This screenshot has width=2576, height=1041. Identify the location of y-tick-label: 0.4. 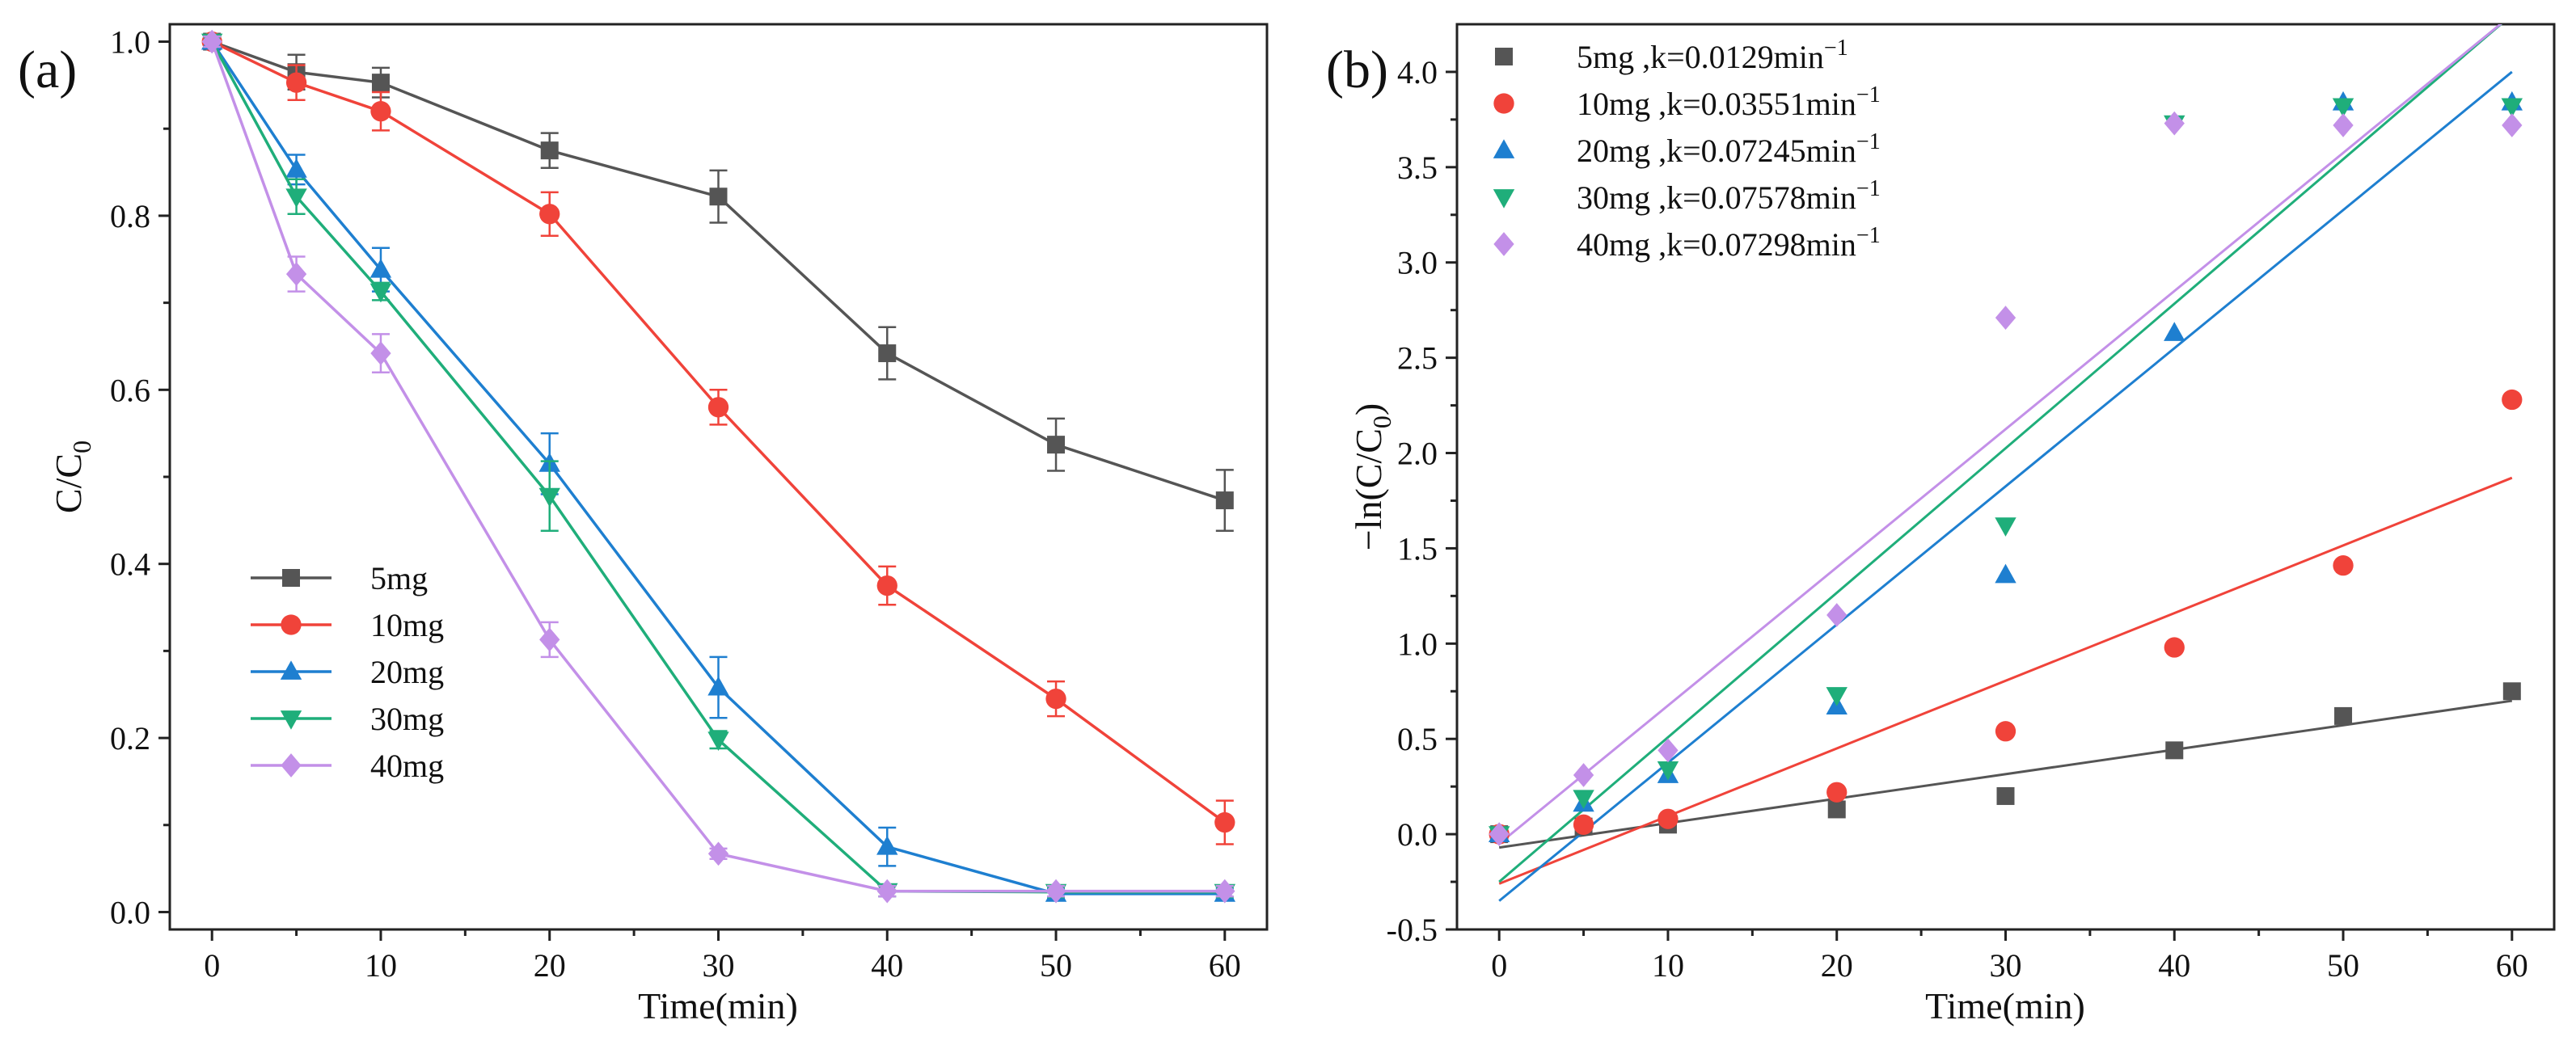
(130, 564).